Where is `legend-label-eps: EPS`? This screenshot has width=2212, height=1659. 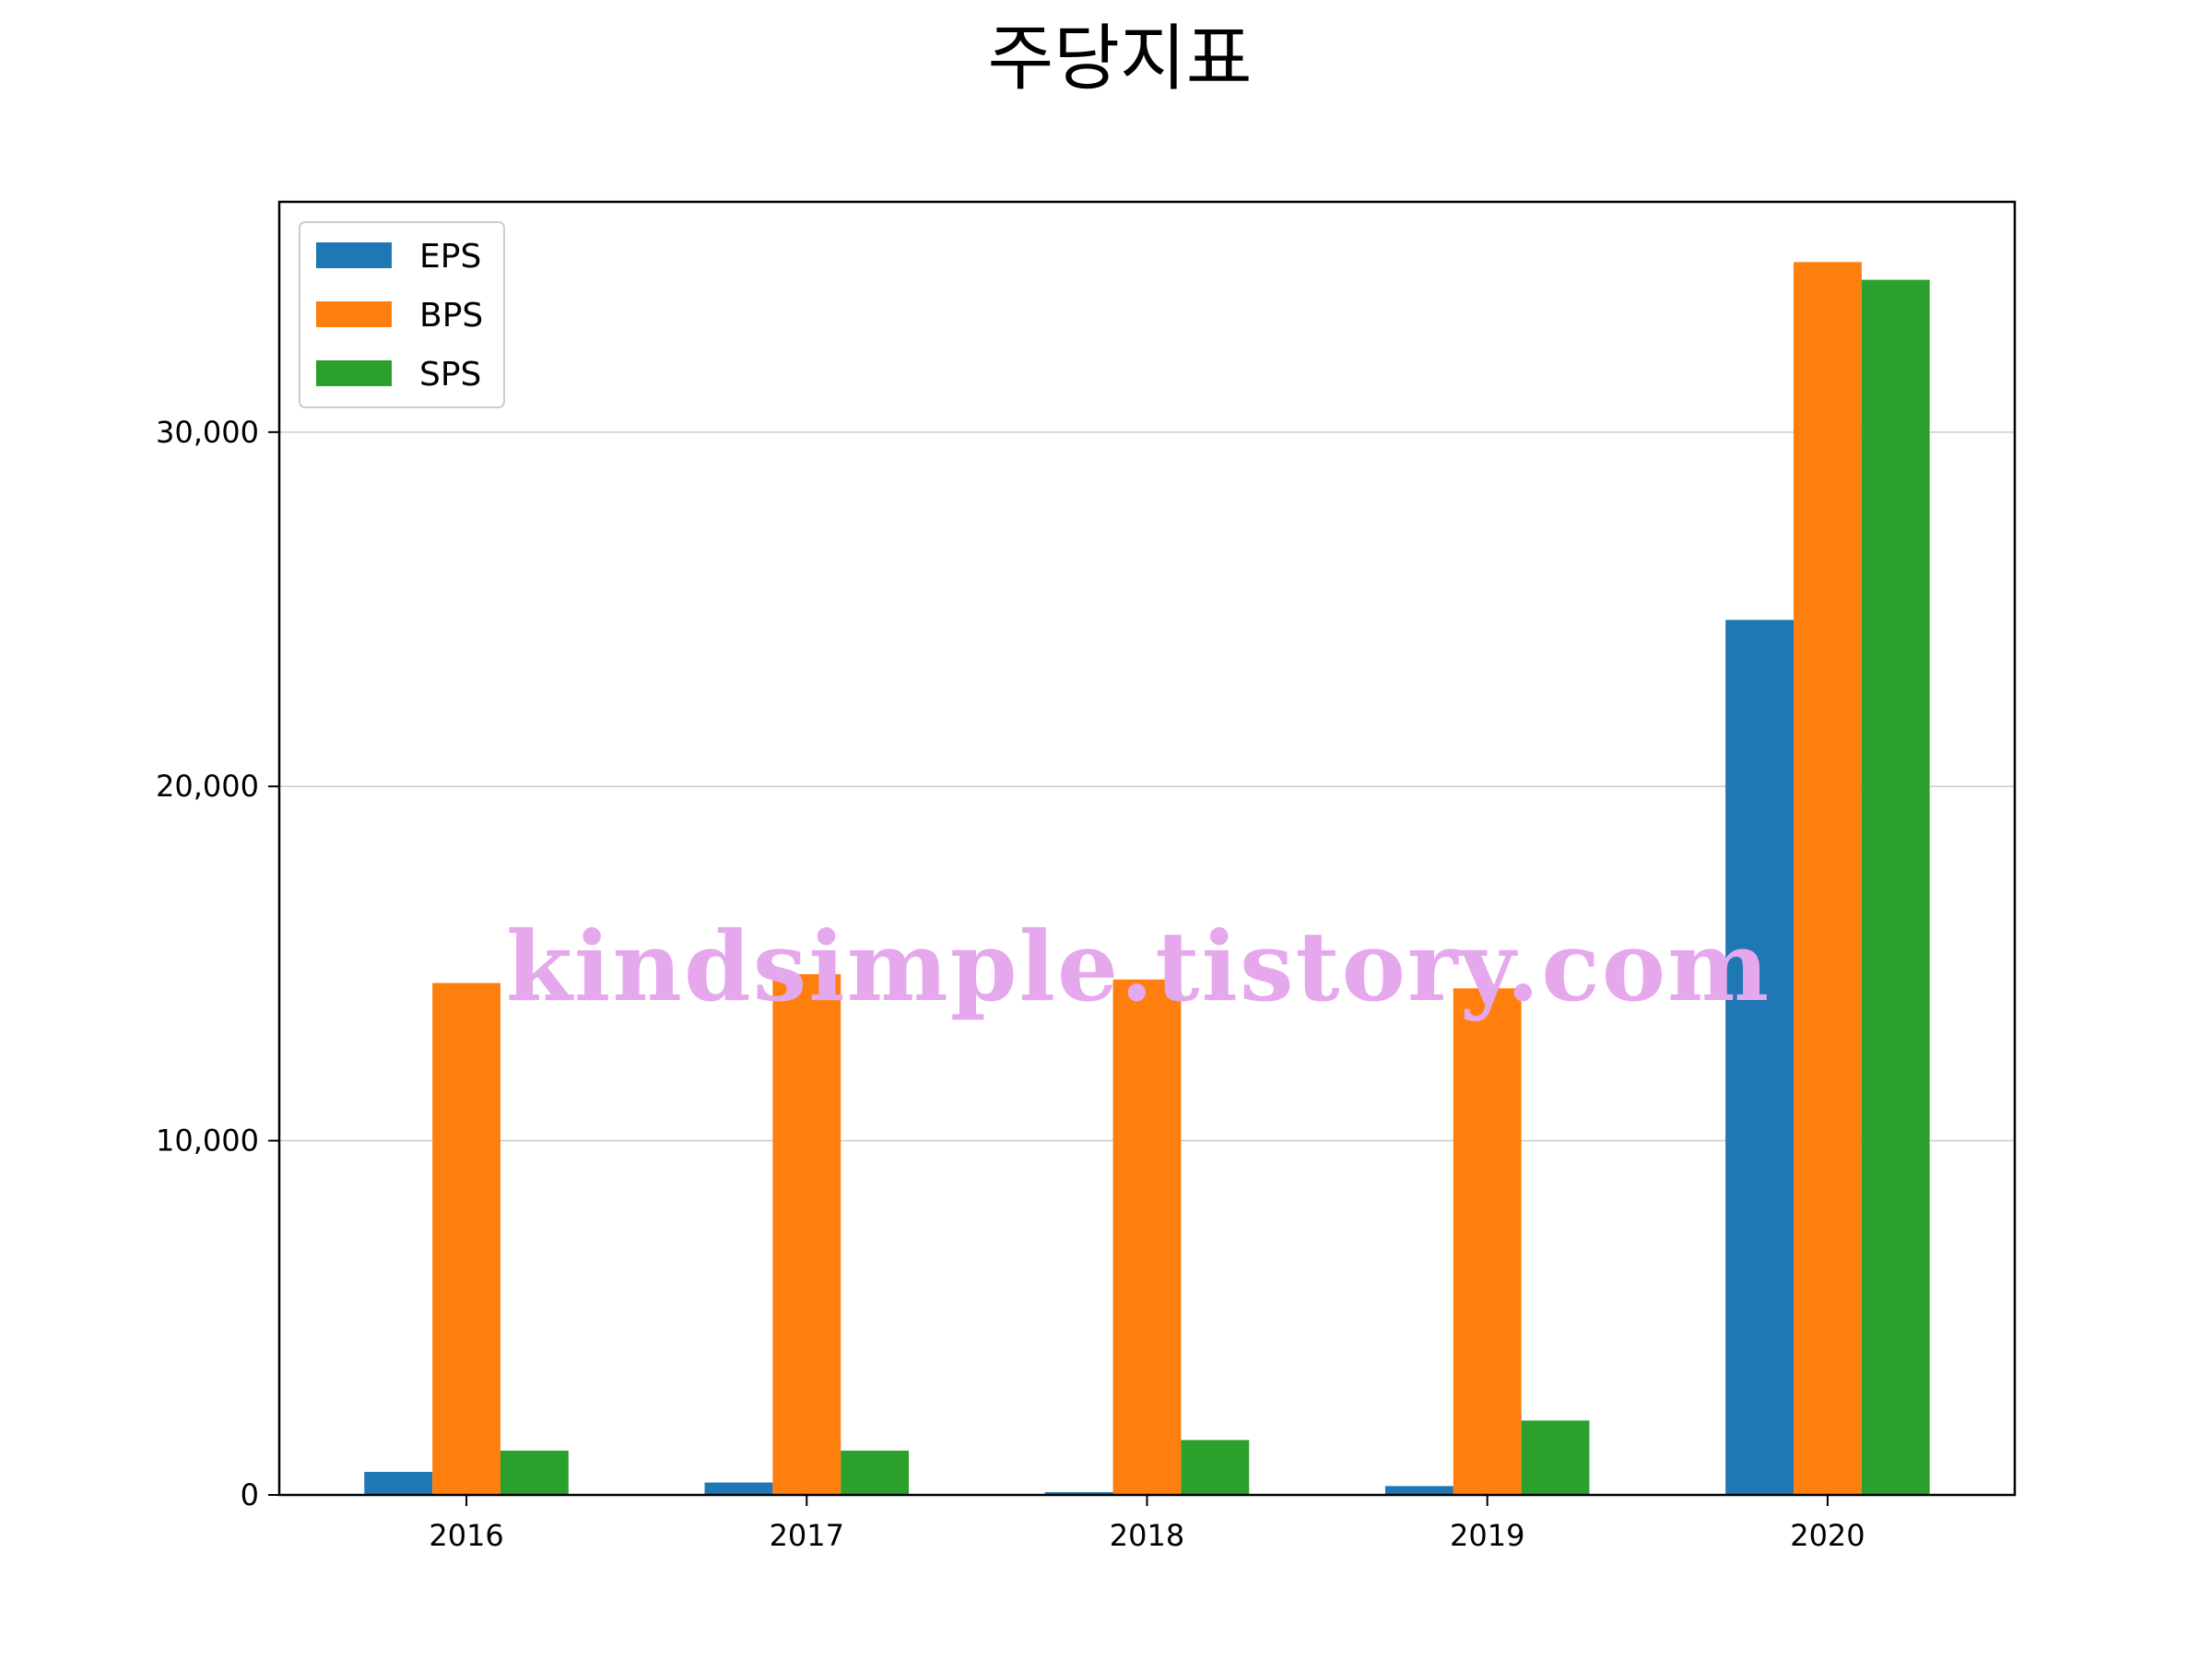 legend-label-eps: EPS is located at coordinates (450, 257).